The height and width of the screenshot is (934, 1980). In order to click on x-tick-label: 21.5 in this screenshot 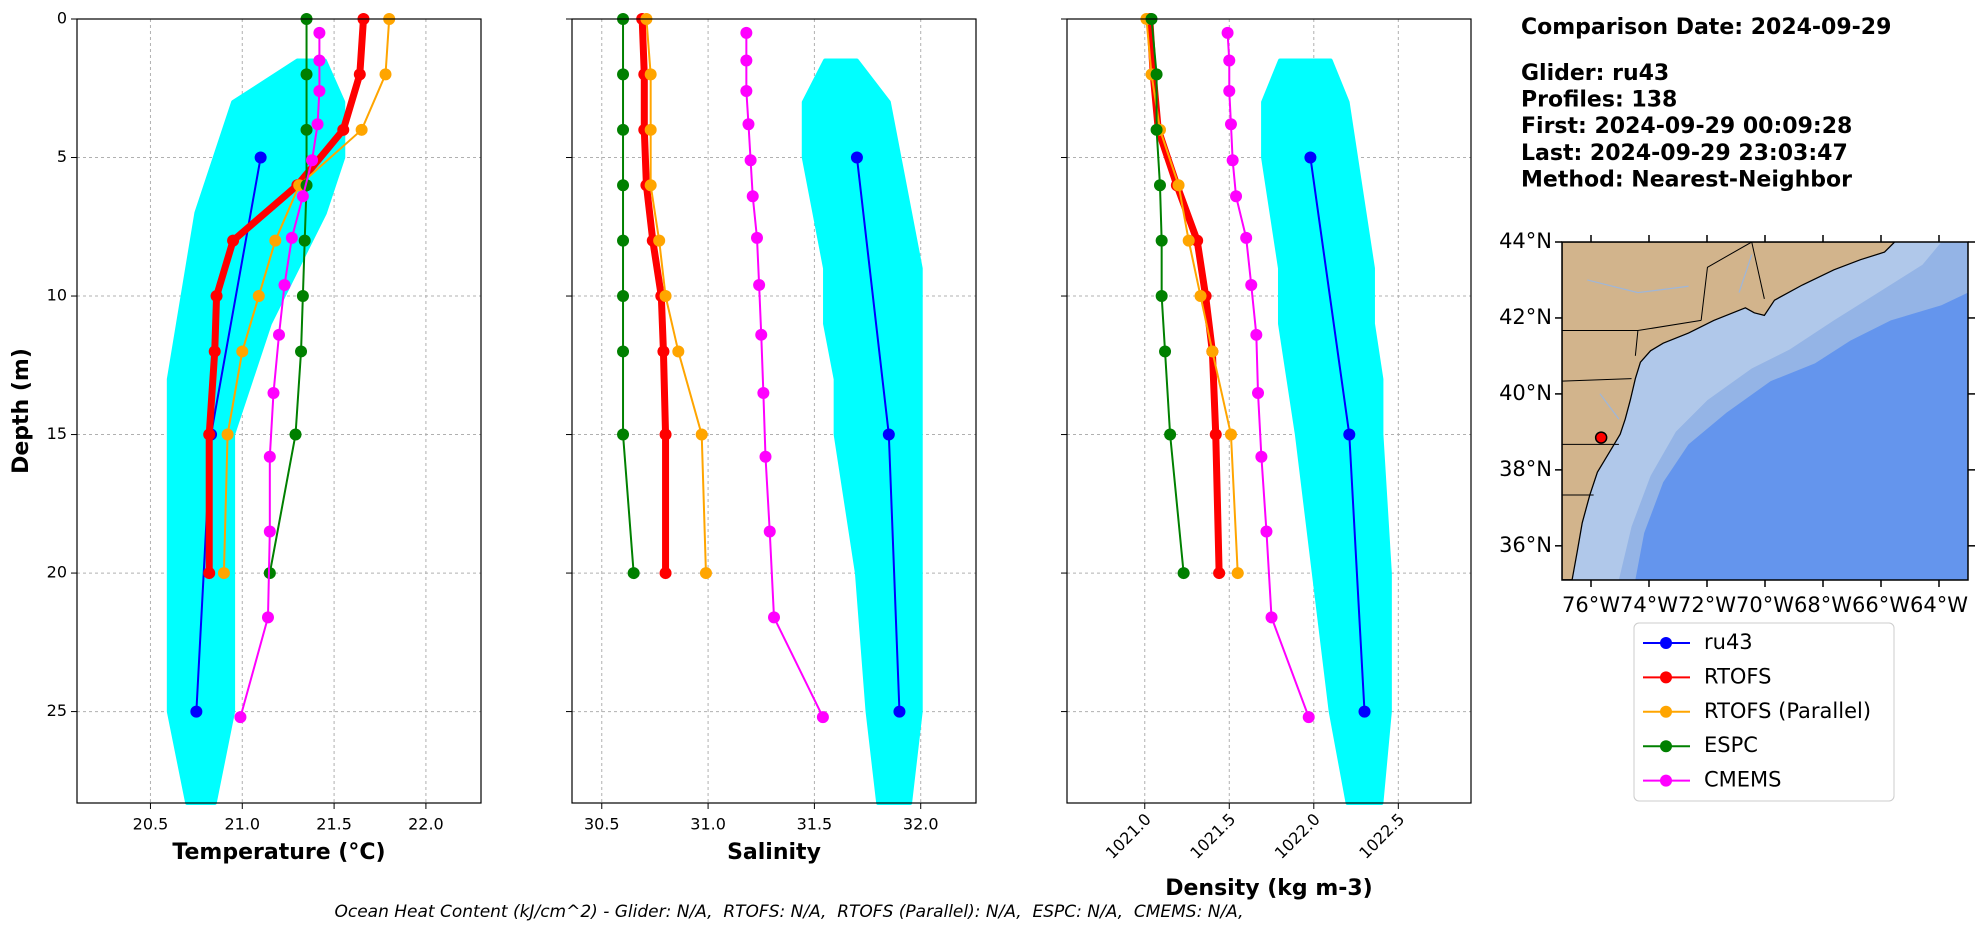, I will do `click(334, 824)`.